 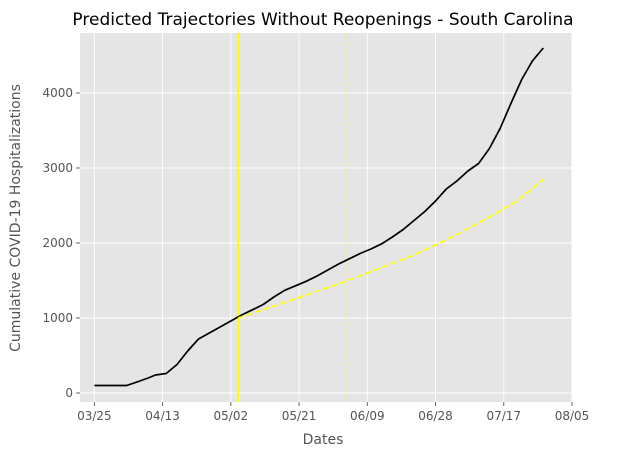 I want to click on x-tick-label: 04/13, so click(x=162, y=416).